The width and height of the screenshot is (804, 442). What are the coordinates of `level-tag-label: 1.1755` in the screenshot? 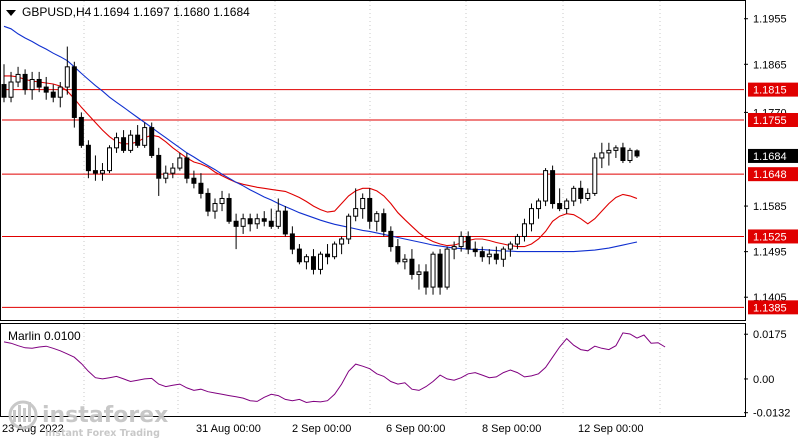 It's located at (770, 121).